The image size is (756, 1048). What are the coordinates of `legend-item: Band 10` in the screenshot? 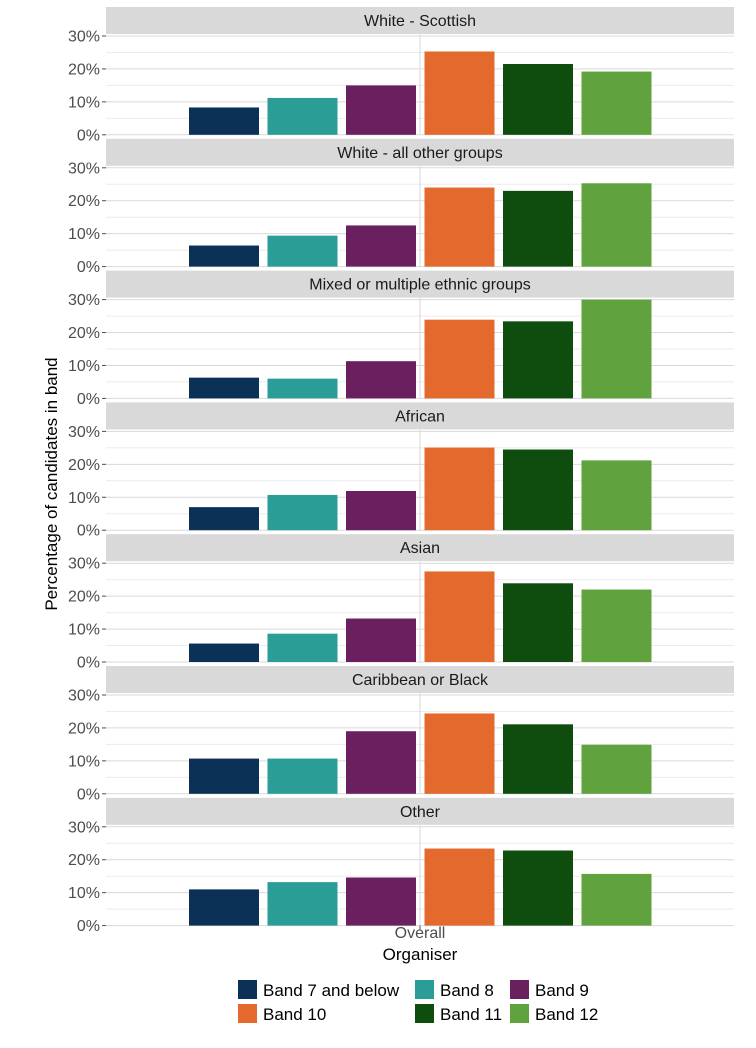 It's located at (282, 1014).